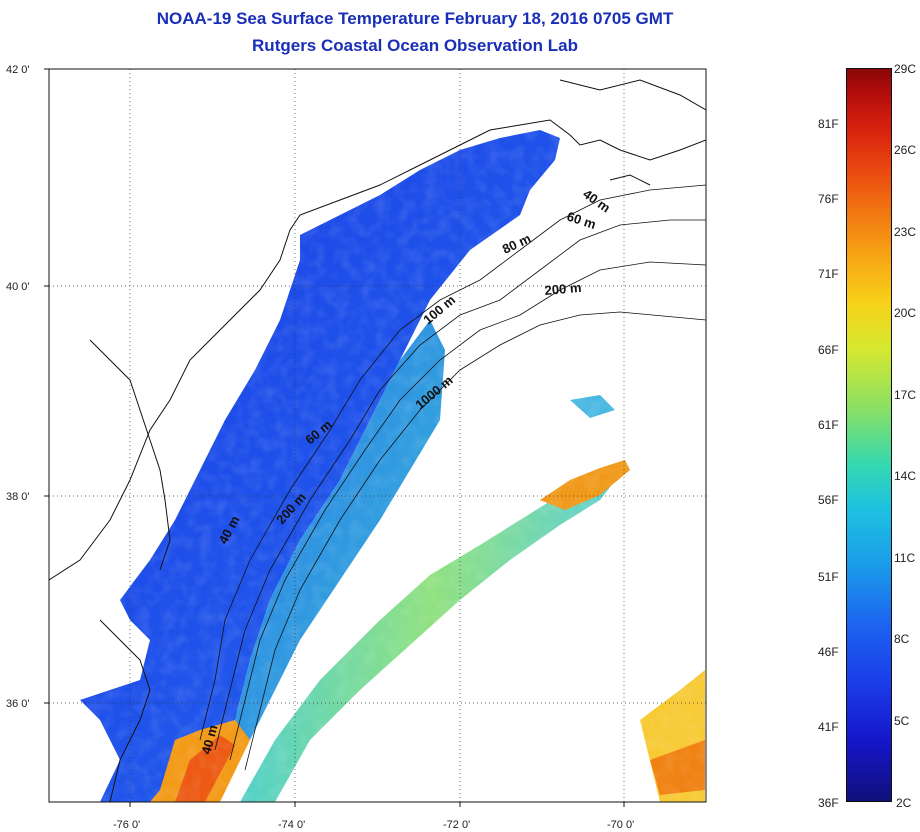 The image size is (920, 832). Describe the element at coordinates (456, 825) in the screenshot. I see `lon-tick-label: -72 0'` at that location.